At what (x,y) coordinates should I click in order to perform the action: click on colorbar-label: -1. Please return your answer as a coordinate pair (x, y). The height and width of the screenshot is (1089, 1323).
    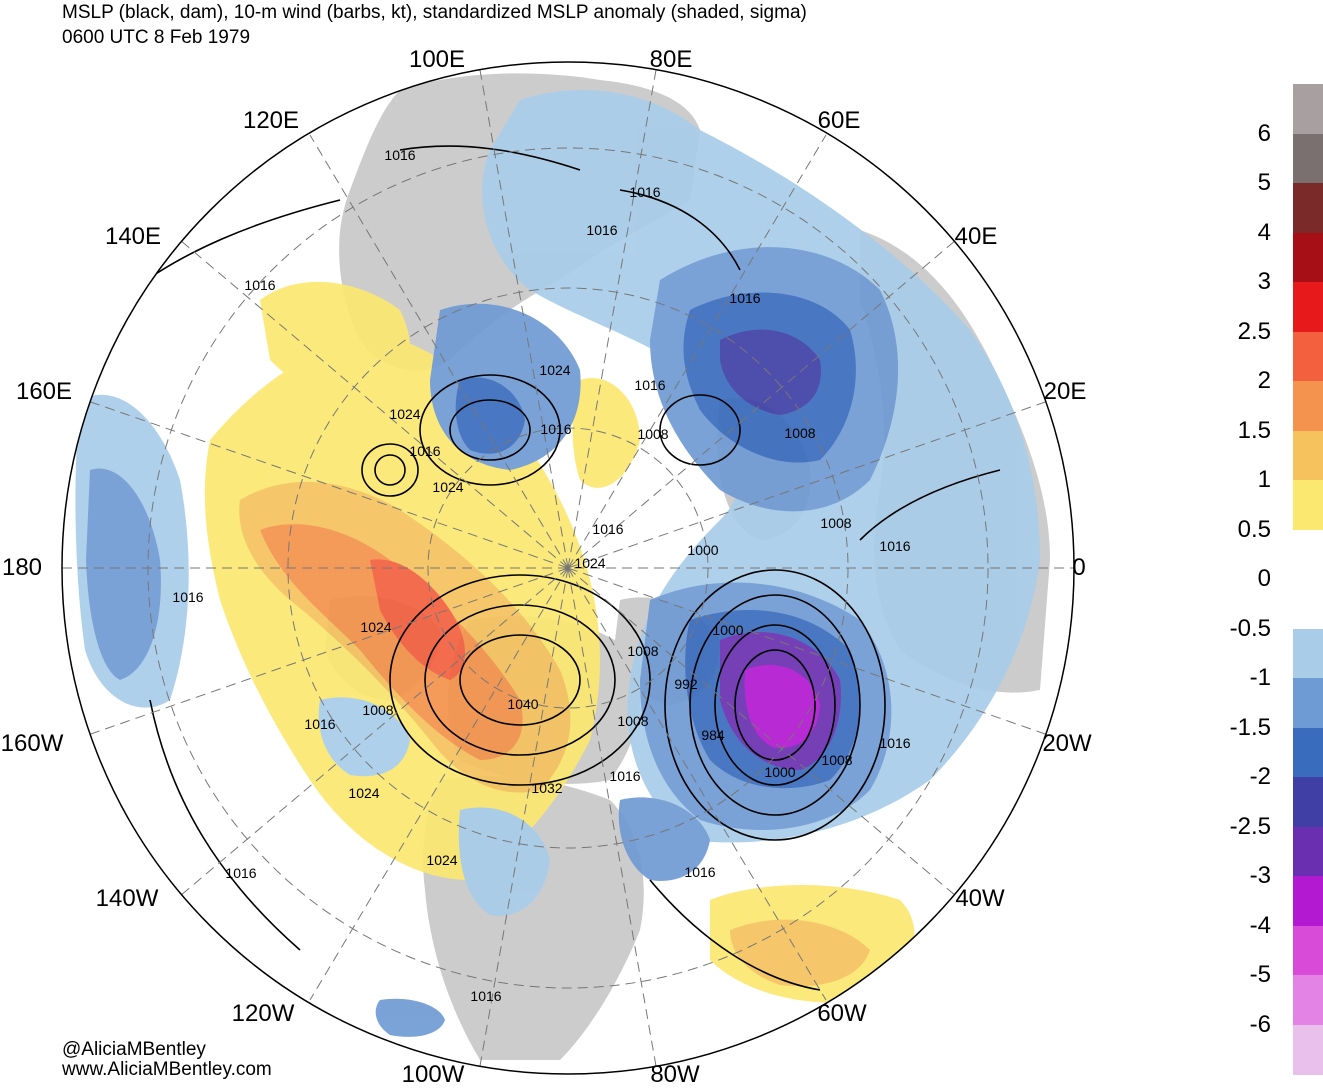
    Looking at the image, I should click on (1260, 677).